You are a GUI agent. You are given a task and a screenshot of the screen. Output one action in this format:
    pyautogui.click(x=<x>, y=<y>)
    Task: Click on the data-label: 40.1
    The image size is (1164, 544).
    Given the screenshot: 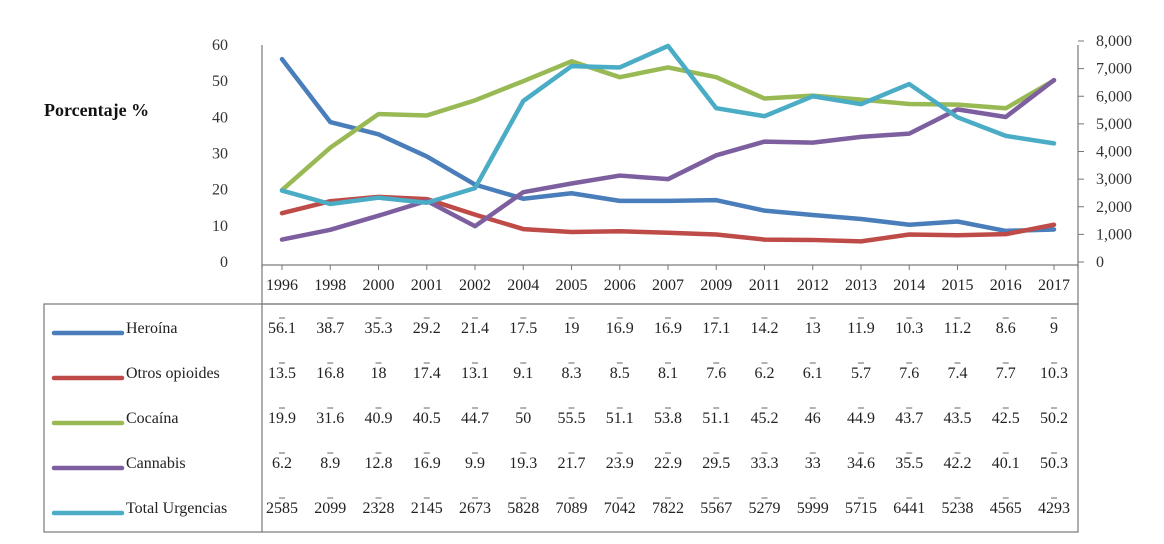 What is the action you would take?
    pyautogui.click(x=1006, y=463)
    